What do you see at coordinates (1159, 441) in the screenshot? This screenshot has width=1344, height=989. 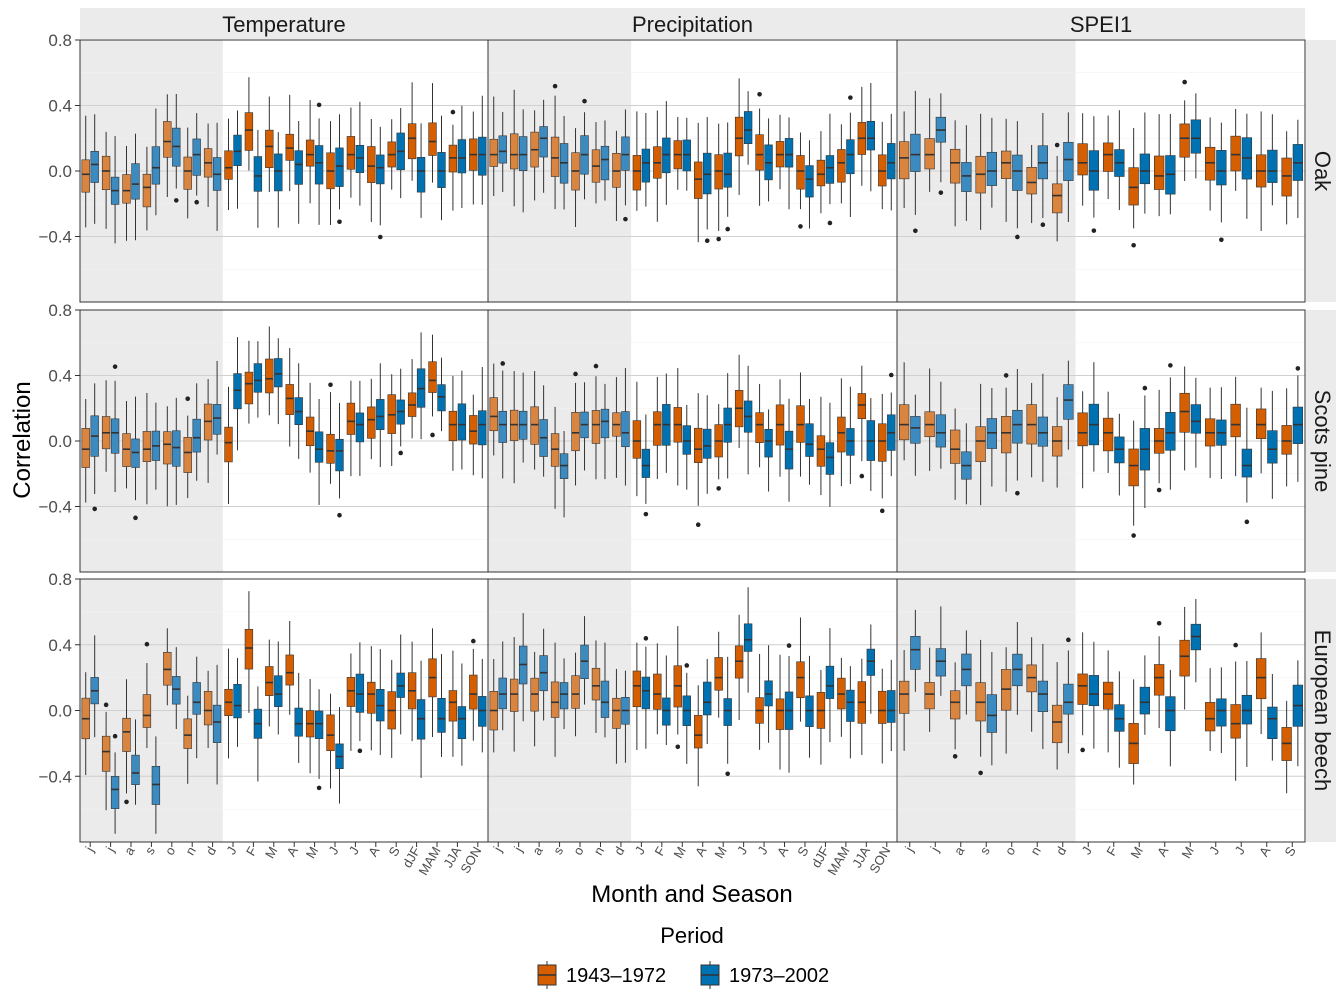 I see `box-scots-pine-spei1-a-1943-1972` at bounding box center [1159, 441].